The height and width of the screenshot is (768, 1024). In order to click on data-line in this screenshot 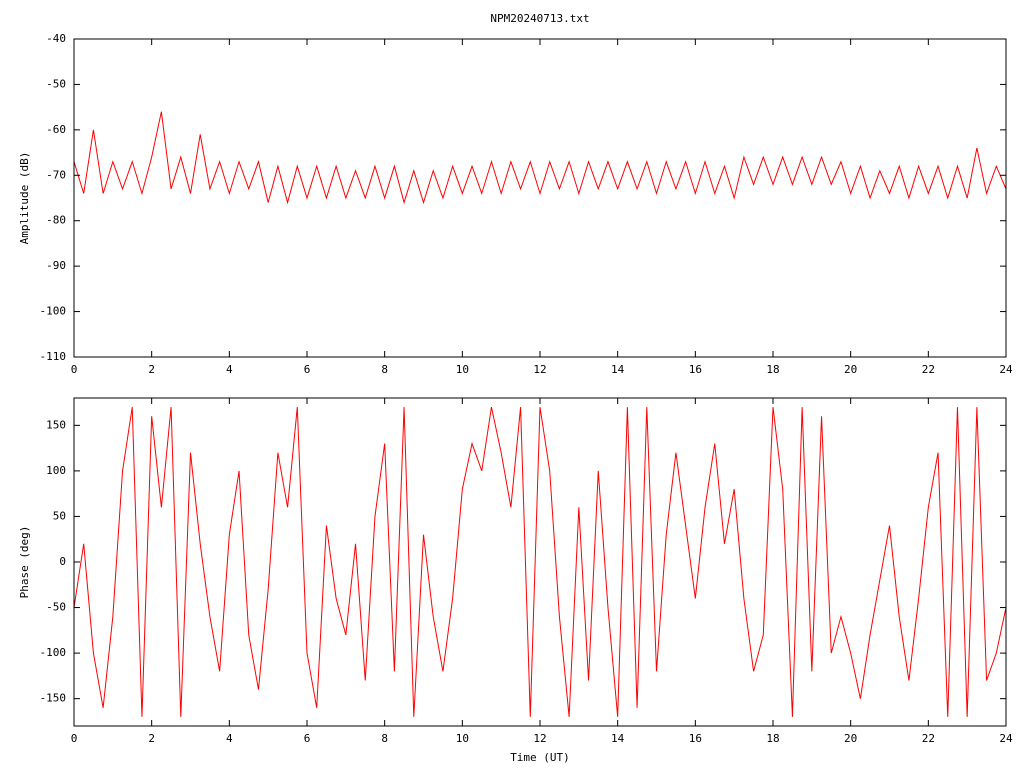, I will do `click(540, 158)`.